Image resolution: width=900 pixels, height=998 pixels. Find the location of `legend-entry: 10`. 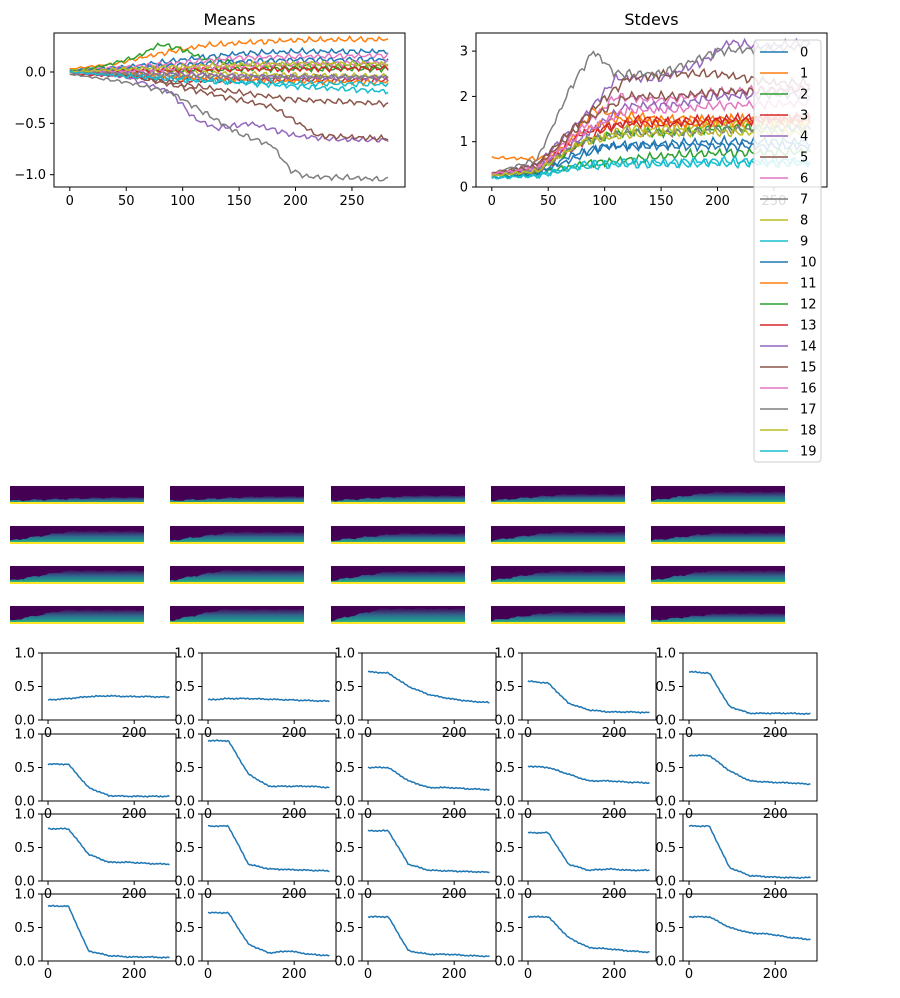

legend-entry: 10 is located at coordinates (808, 263).